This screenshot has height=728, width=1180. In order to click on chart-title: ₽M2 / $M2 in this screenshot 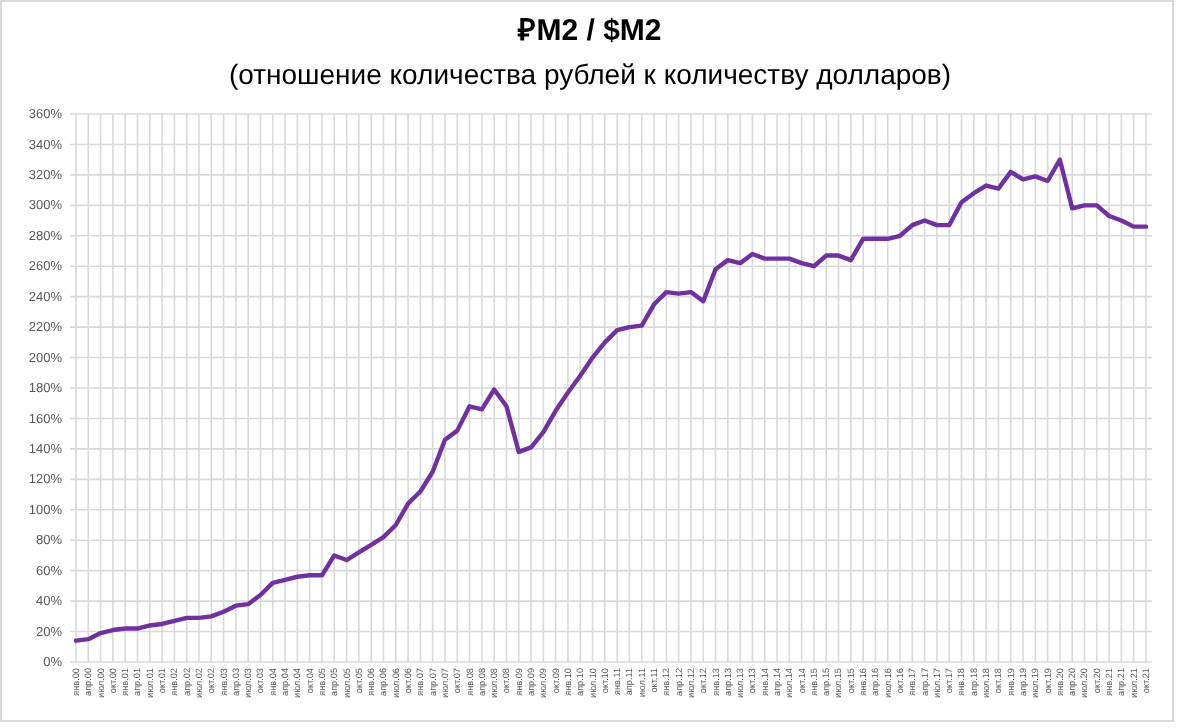, I will do `click(589, 31)`.